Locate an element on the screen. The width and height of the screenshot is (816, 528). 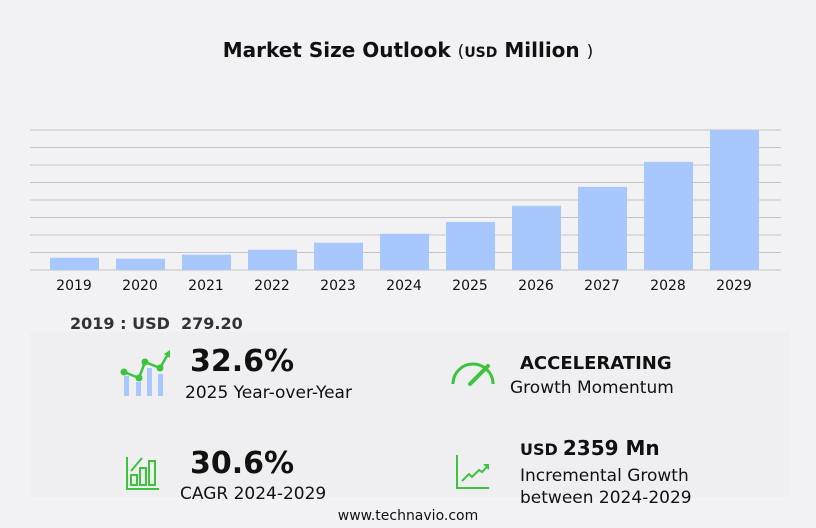
bar-2027 is located at coordinates (602, 228).